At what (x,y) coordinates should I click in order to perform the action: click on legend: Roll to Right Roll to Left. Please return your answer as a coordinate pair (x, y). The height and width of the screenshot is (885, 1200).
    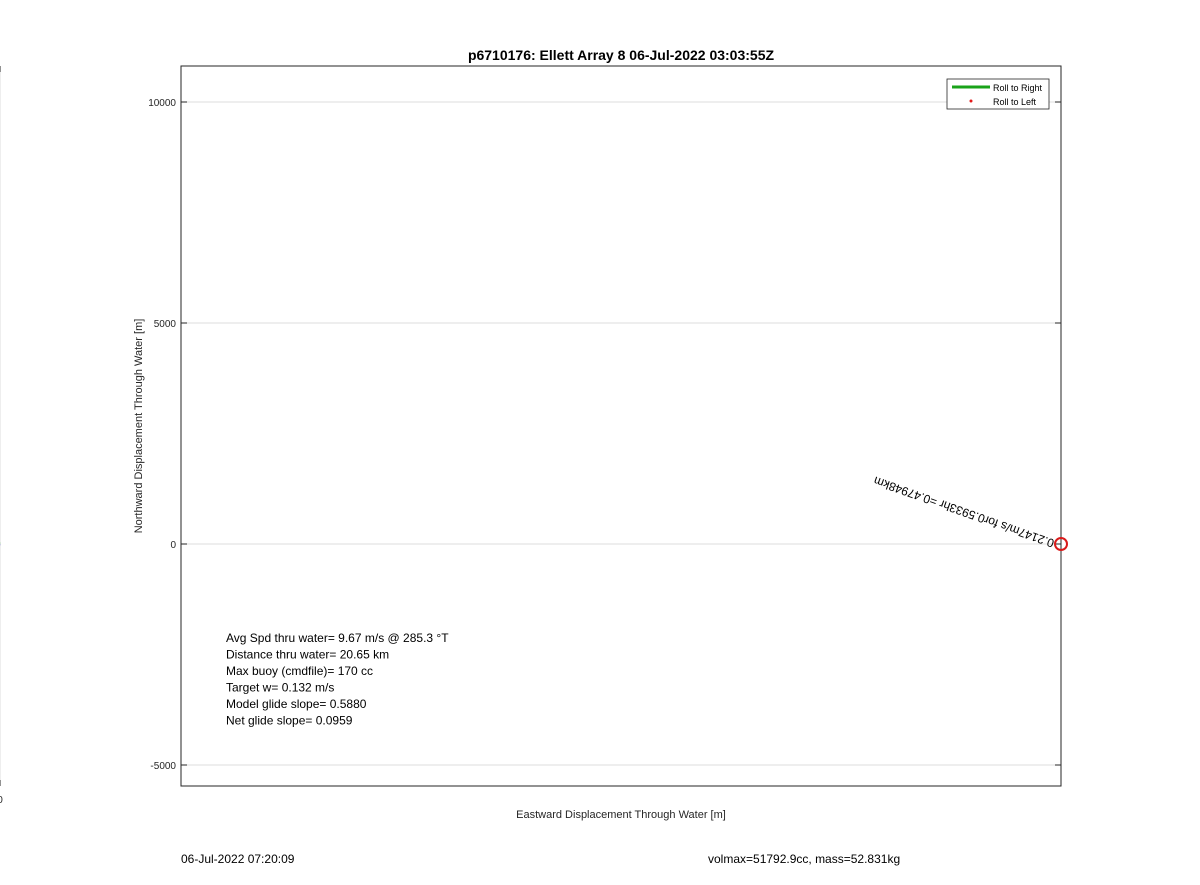
    Looking at the image, I should click on (998, 94).